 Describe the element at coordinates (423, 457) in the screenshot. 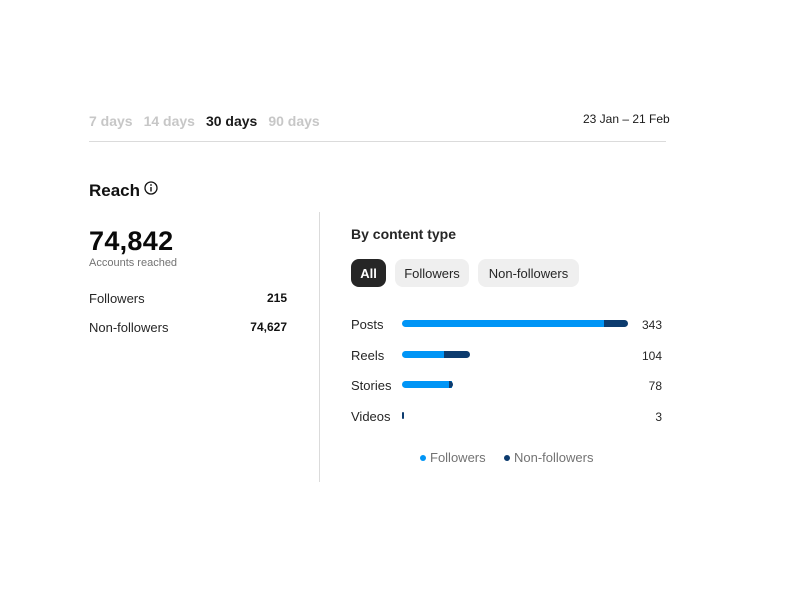

I see `legend-followers-dot` at that location.